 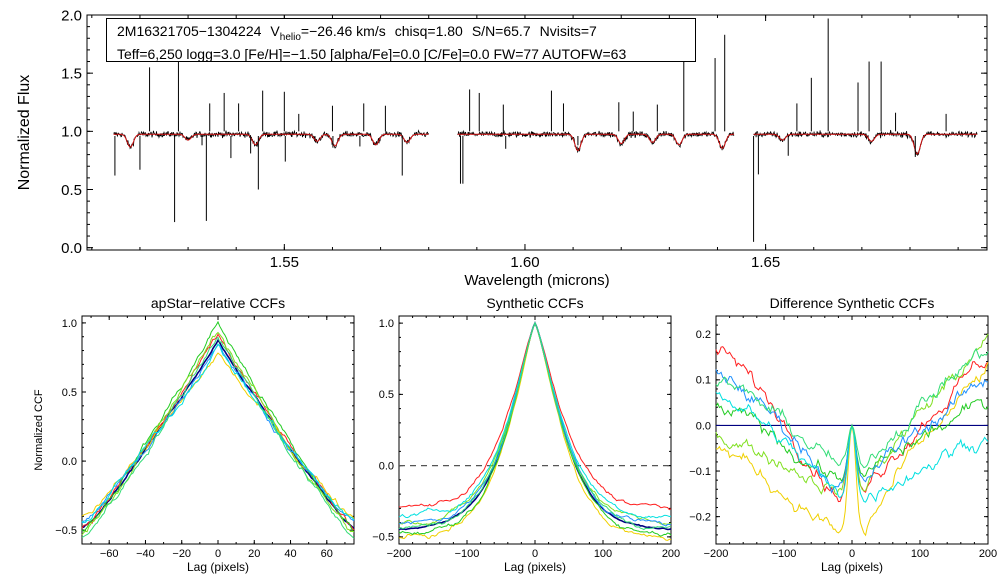 I want to click on apstar_ccf-xtick-label: −40, so click(x=145, y=554).